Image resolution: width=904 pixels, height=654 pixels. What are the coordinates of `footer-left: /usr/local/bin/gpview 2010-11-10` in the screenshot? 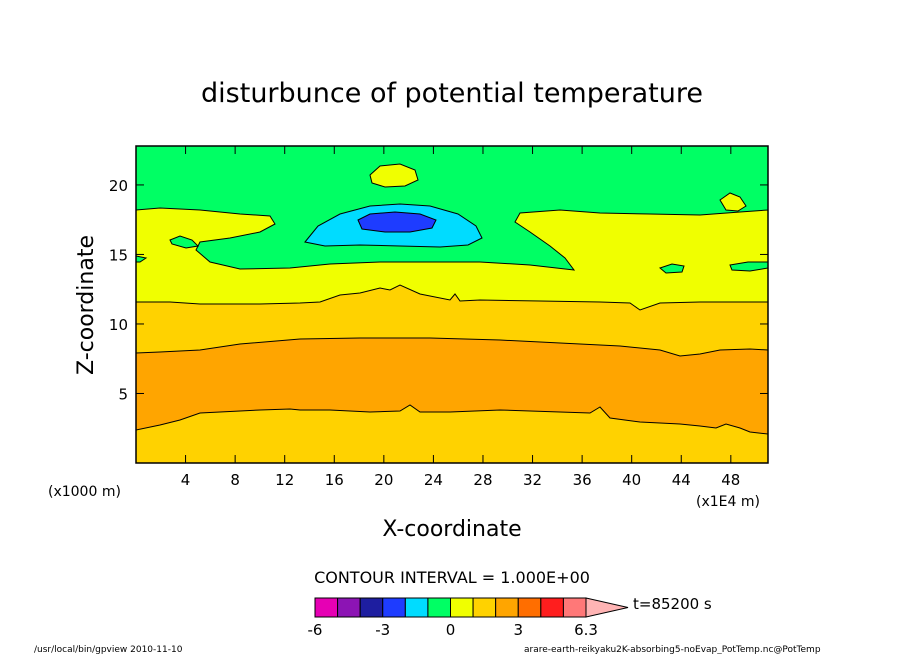 It's located at (108, 649).